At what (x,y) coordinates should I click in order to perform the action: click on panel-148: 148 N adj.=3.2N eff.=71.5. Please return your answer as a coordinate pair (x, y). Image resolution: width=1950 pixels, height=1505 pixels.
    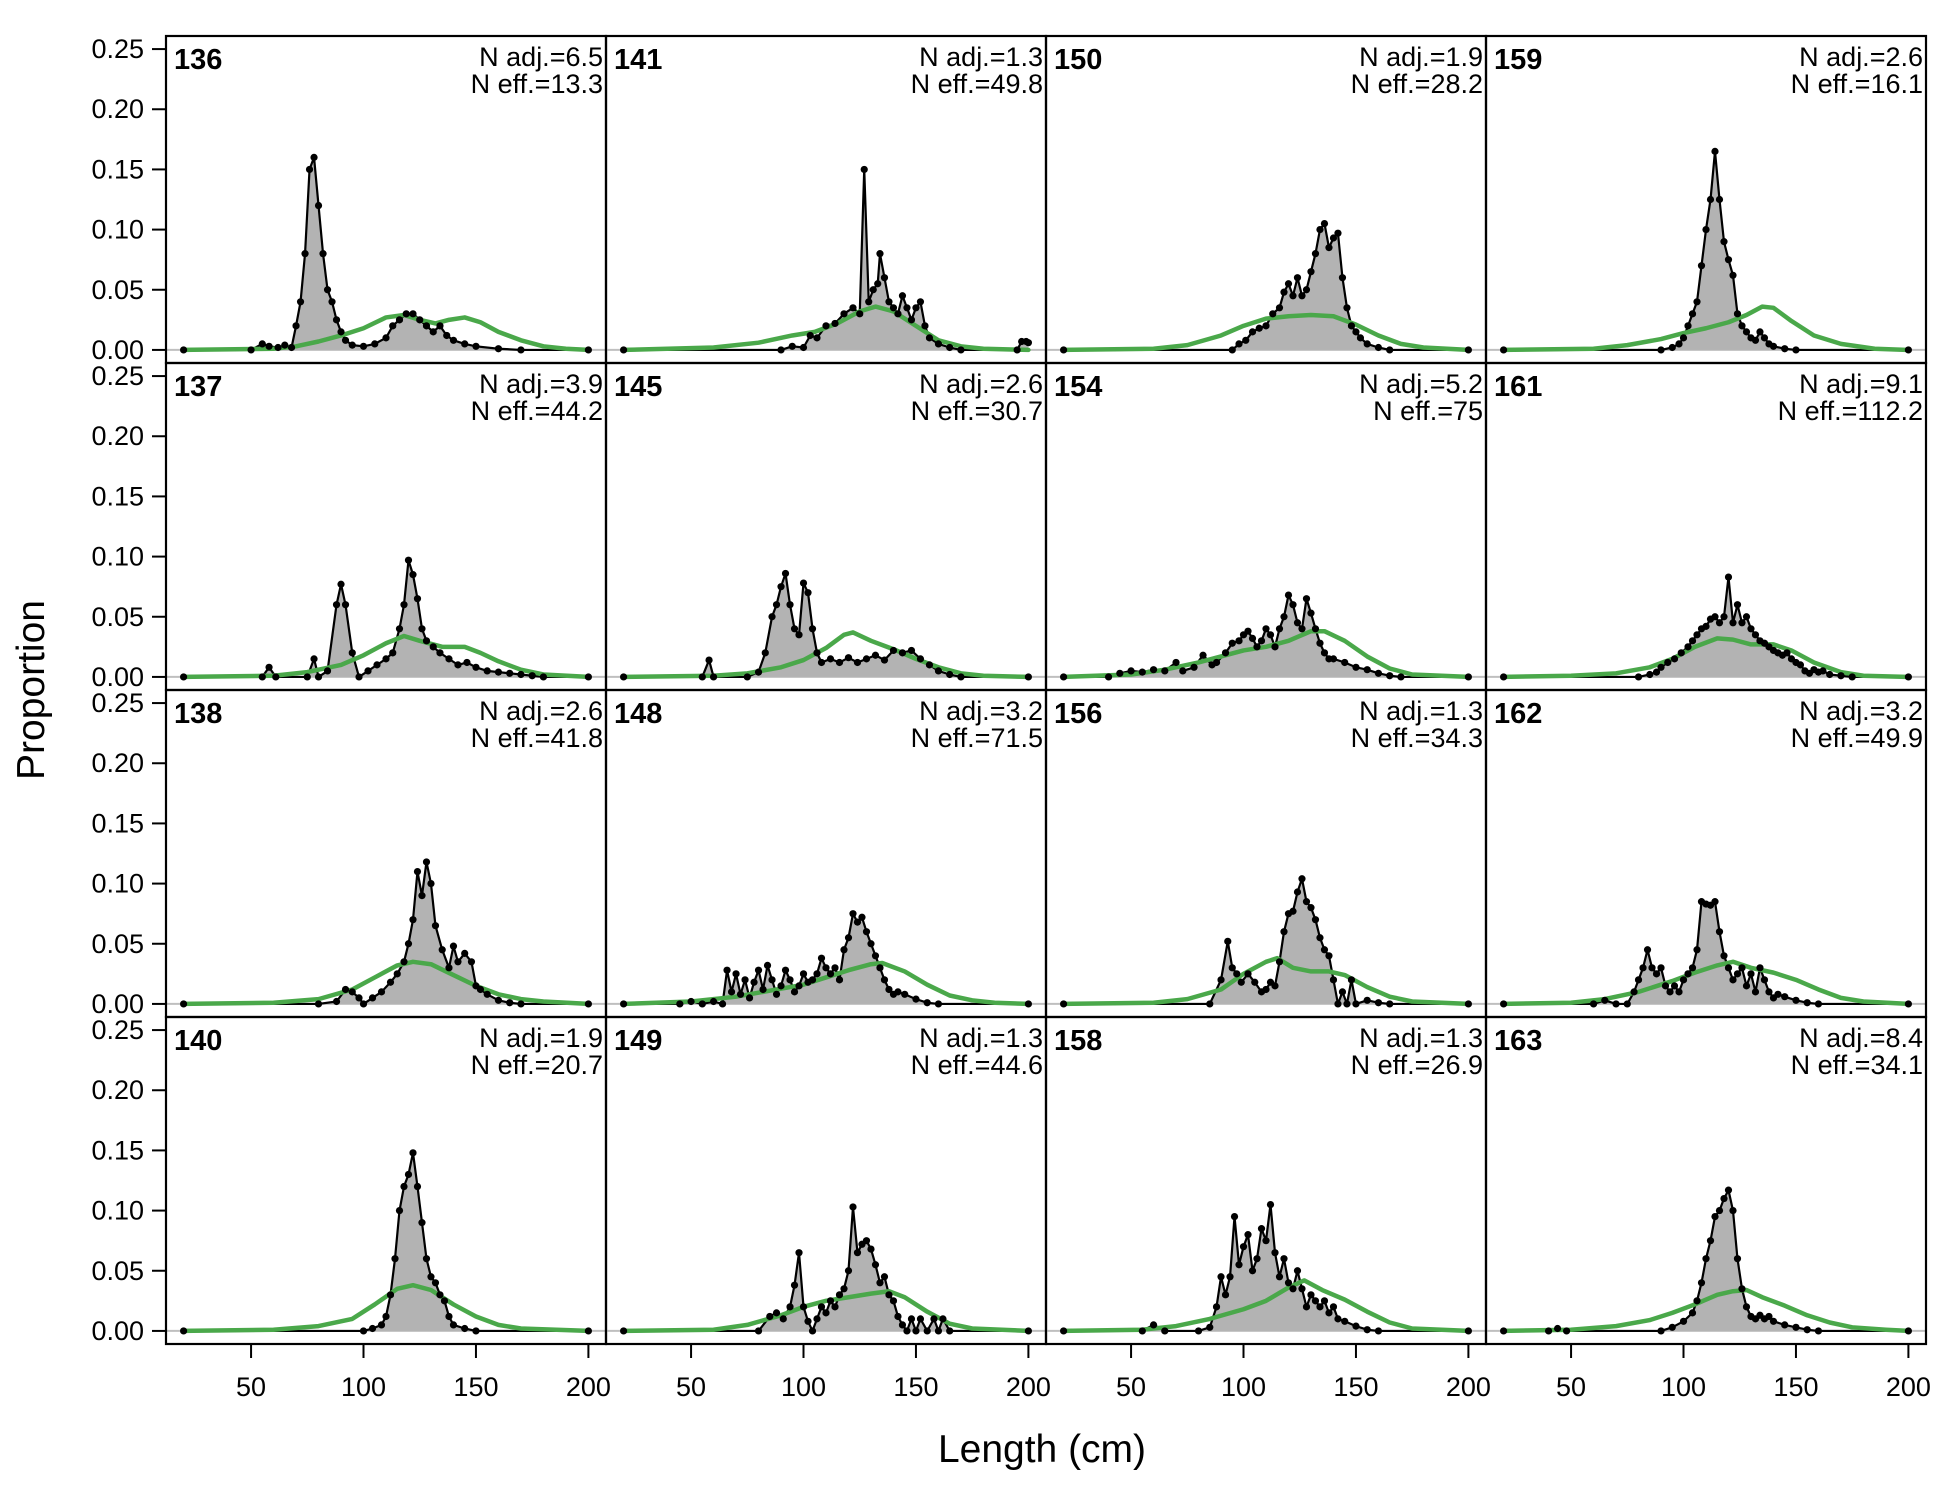
    Looking at the image, I should click on (826, 853).